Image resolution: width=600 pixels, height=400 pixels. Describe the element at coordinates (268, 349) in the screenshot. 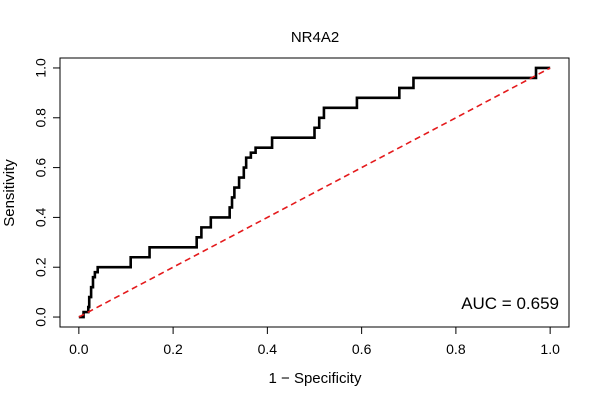

I see `x-tick-label: 0.4` at that location.